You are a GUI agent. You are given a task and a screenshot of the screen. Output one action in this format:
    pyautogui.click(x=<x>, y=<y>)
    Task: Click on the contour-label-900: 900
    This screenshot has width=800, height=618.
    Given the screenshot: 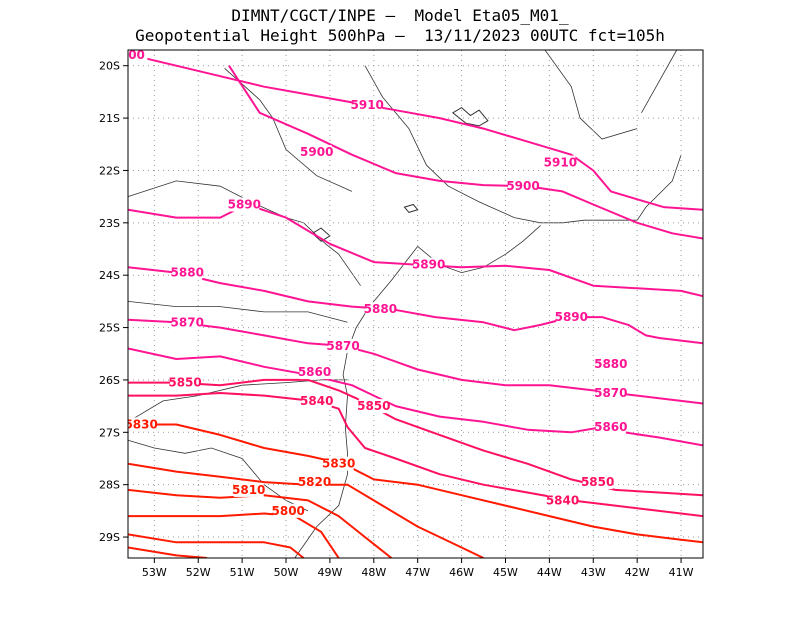 What is the action you would take?
    pyautogui.click(x=132, y=55)
    